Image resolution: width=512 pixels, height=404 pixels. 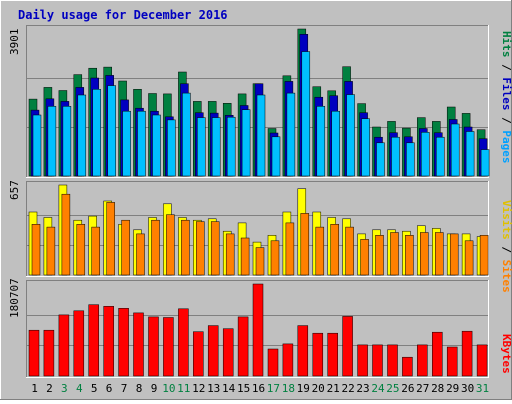 What do you see at coordinates (273, 388) in the screenshot?
I see `x-tick-label: 17` at bounding box center [273, 388].